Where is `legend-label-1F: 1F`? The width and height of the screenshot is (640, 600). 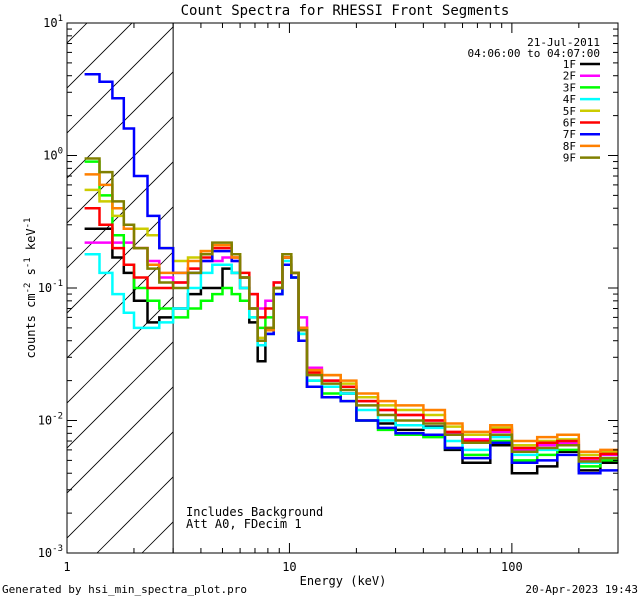 legend-label-1F: 1F is located at coordinates (569, 64).